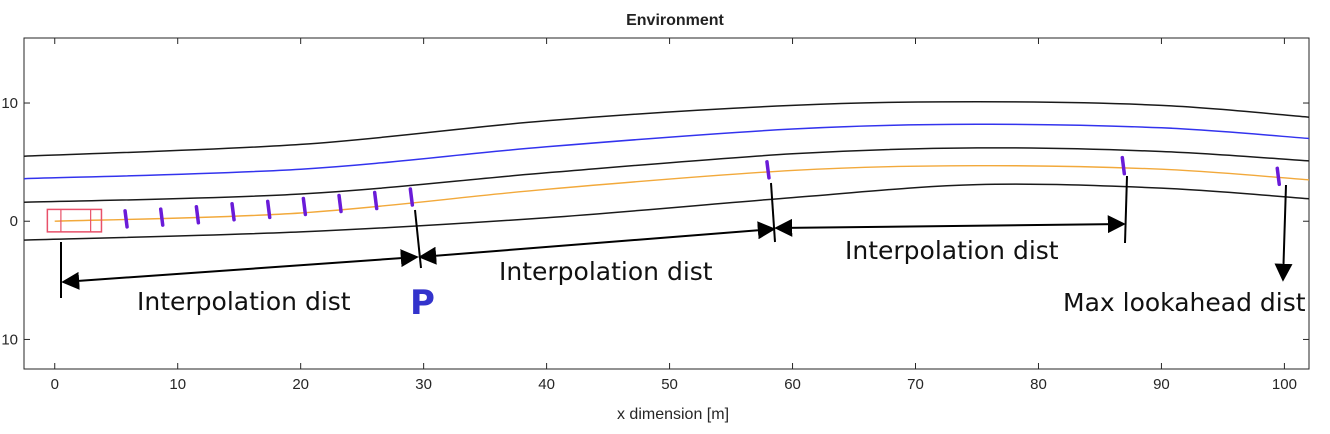  Describe the element at coordinates (675, 20) in the screenshot. I see `figure-title: Environment` at that location.